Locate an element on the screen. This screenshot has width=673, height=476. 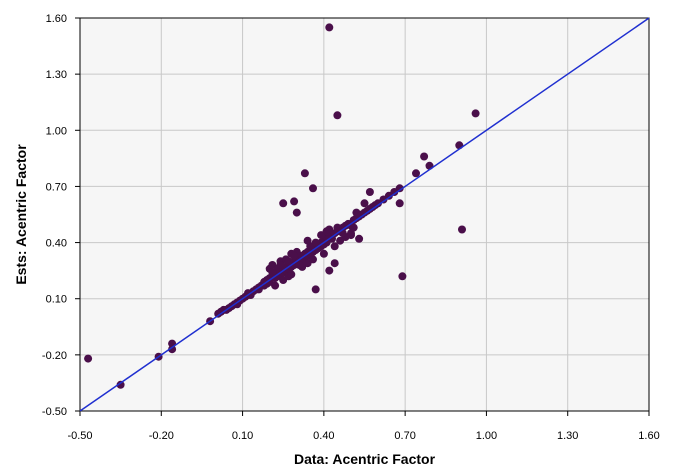
y-tick-label: 0.70 is located at coordinates (56, 187).